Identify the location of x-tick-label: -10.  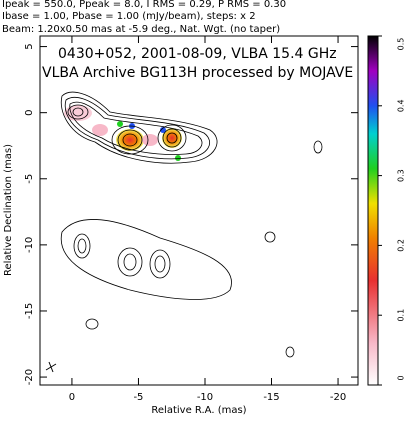
(205, 397).